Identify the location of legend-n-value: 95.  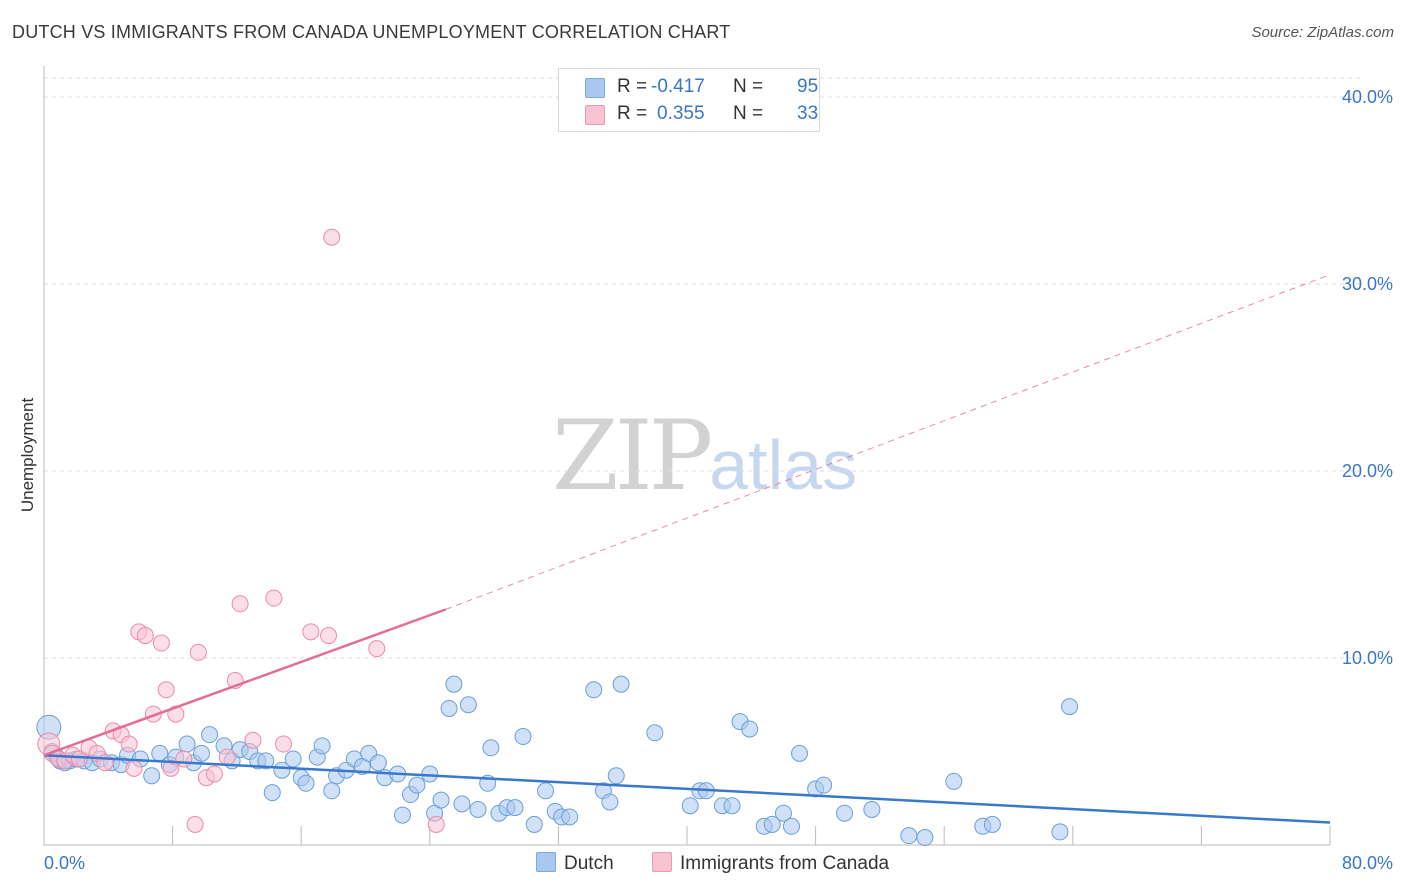
(808, 86).